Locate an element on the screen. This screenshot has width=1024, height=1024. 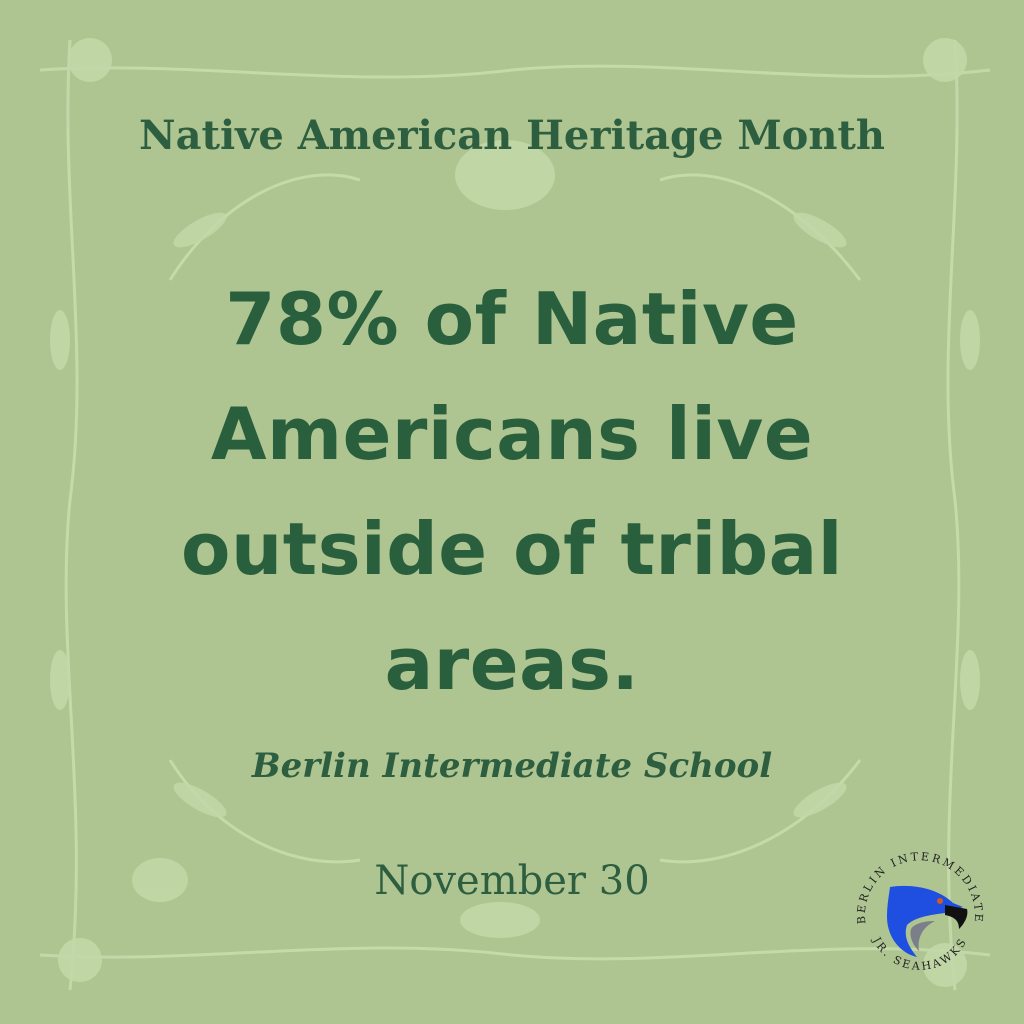
school-logo: BERLIN INTERMEDIATE JR. SEAHAWKS is located at coordinates (919, 911).